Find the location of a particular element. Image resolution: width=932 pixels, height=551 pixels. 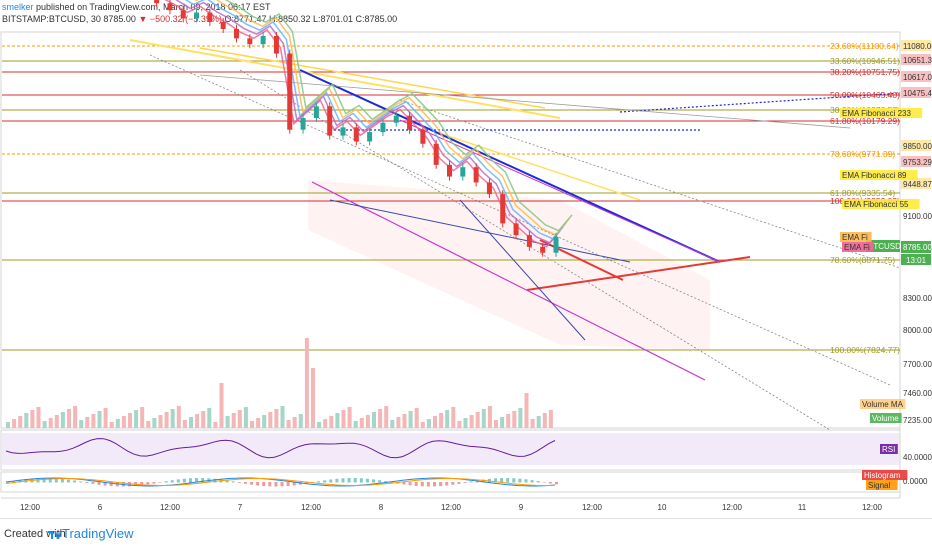

fib-label: 100.00%(7824.77) is located at coordinates (865, 350).